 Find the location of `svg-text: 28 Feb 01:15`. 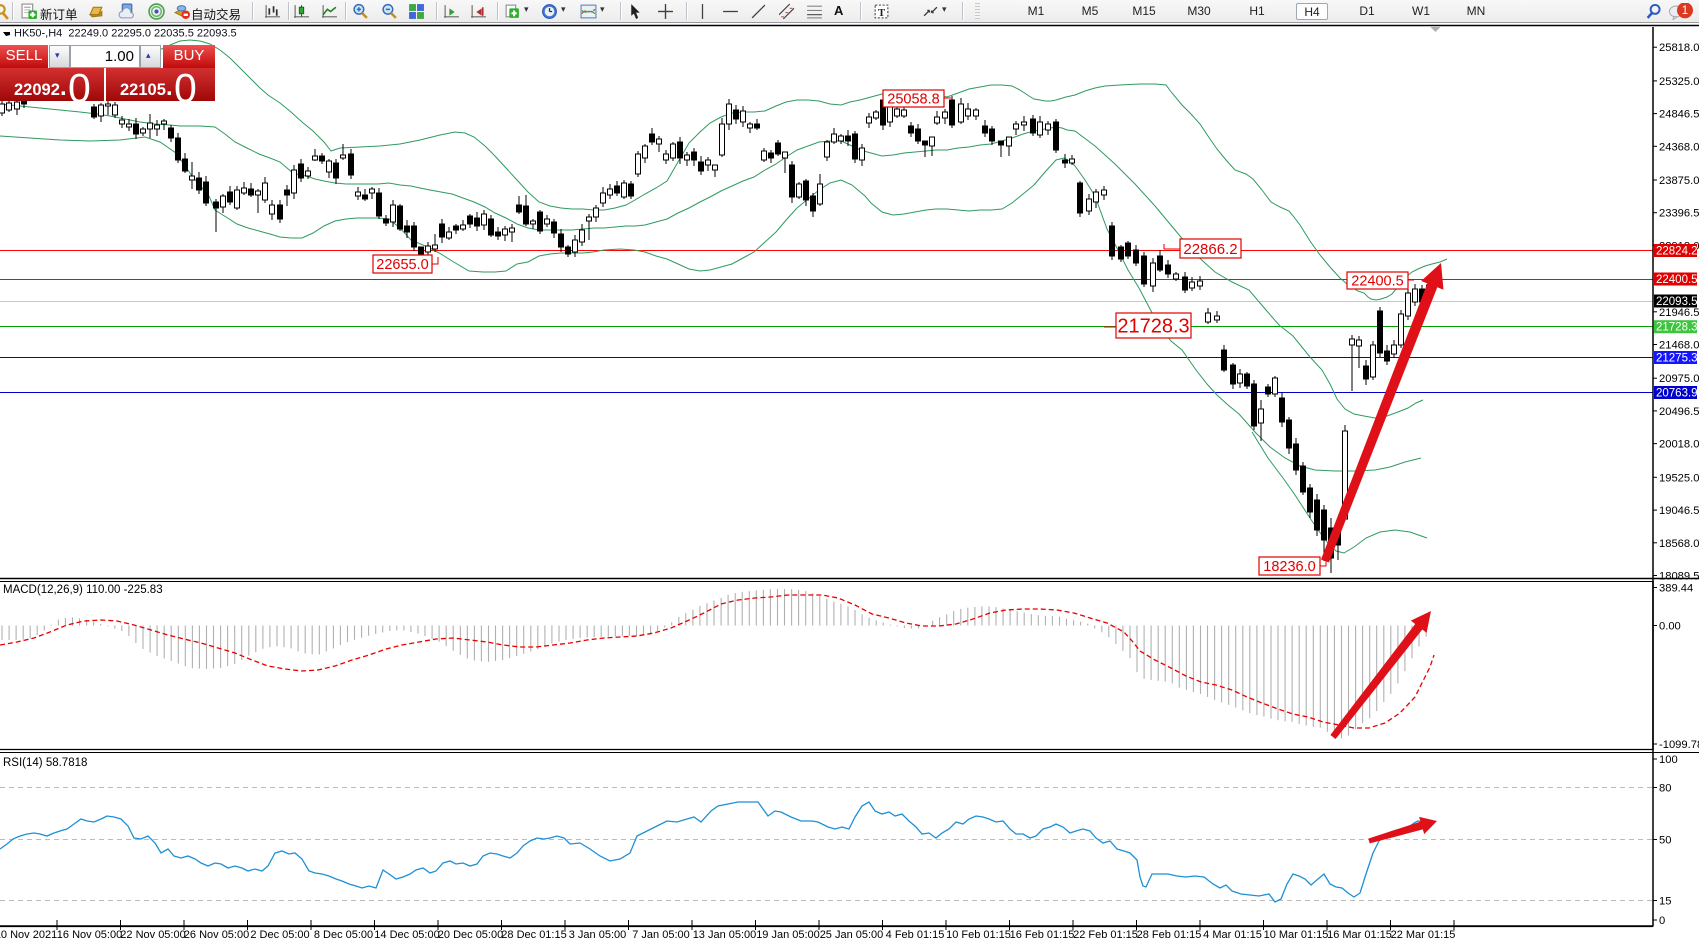

svg-text: 28 Feb 01:15 is located at coordinates (1169, 935).